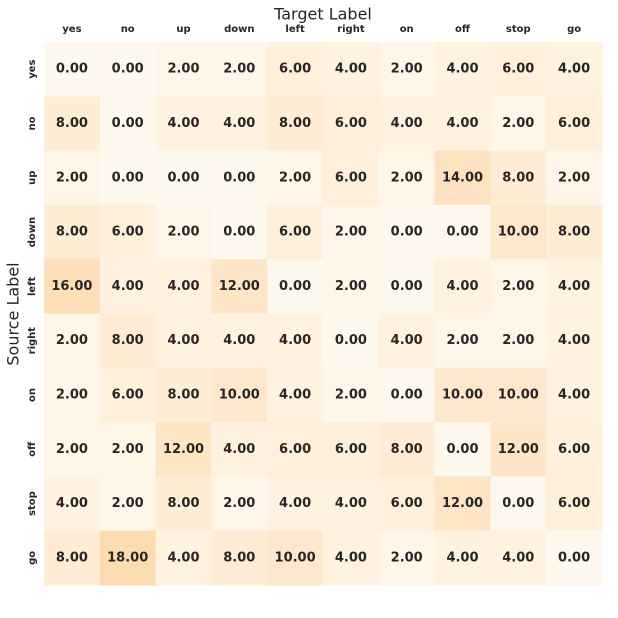 The image size is (618, 618). Describe the element at coordinates (322, 14) in the screenshot. I see `x-axis-label: Target Label` at that location.